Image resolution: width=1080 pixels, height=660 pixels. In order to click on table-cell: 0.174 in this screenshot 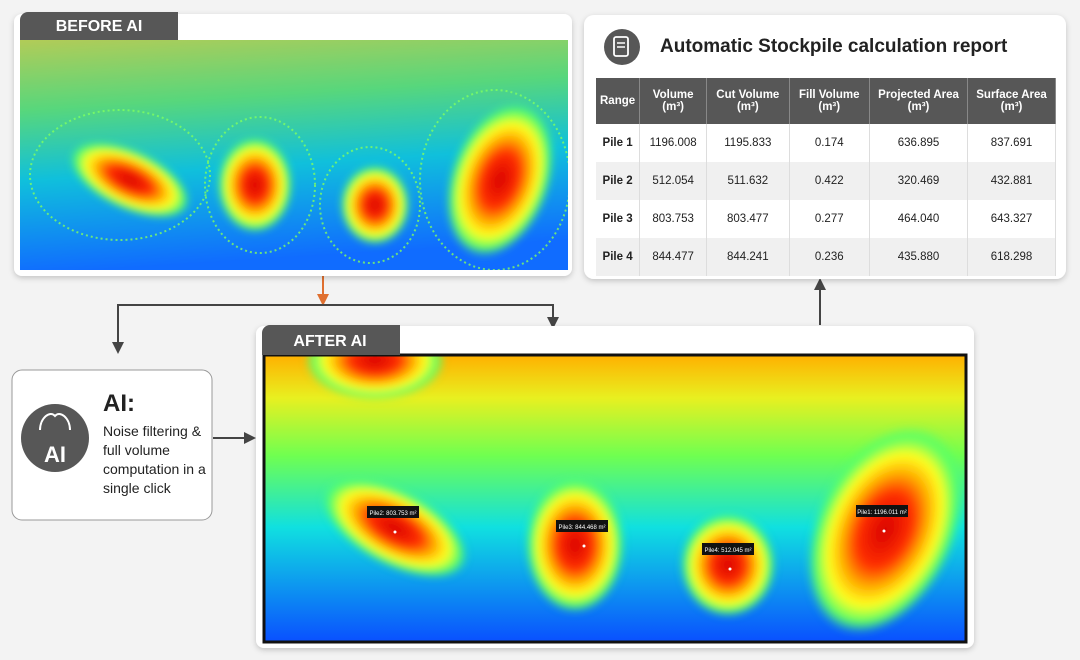, I will do `click(829, 143)`.